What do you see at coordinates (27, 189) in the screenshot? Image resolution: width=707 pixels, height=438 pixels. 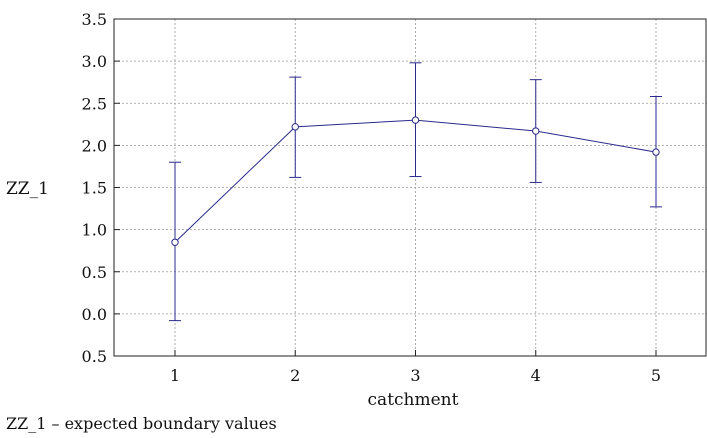 I see `y-axis-title: ZZ_1` at bounding box center [27, 189].